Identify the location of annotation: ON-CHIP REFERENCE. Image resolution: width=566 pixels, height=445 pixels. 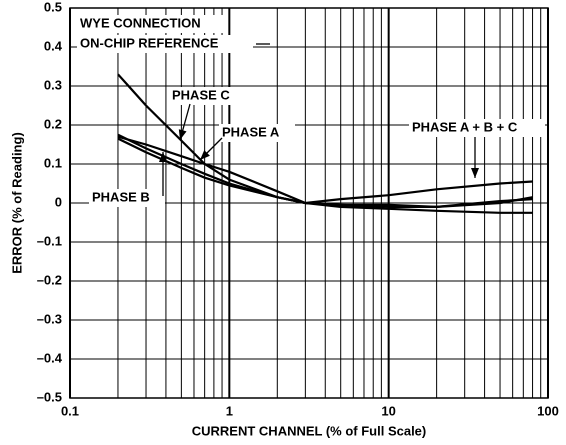
(149, 42).